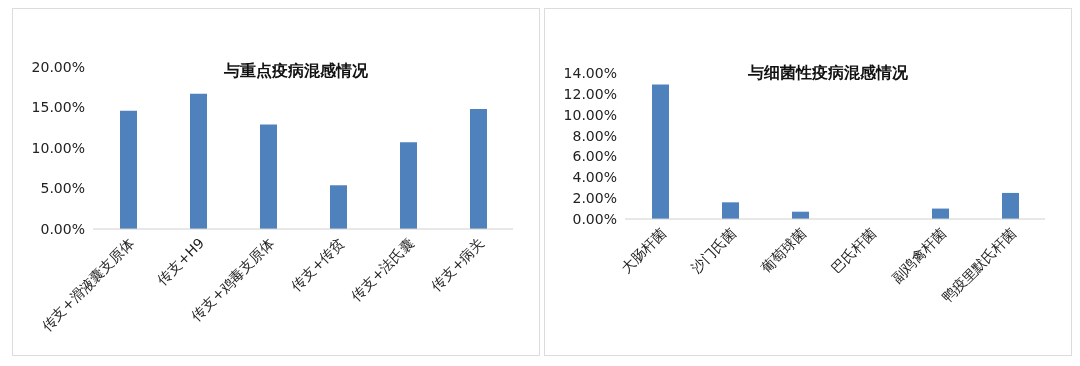 The height and width of the screenshot is (366, 1080). Describe the element at coordinates (644, 250) in the screenshot. I see `x-tick-label: 大肠杆菌` at that location.